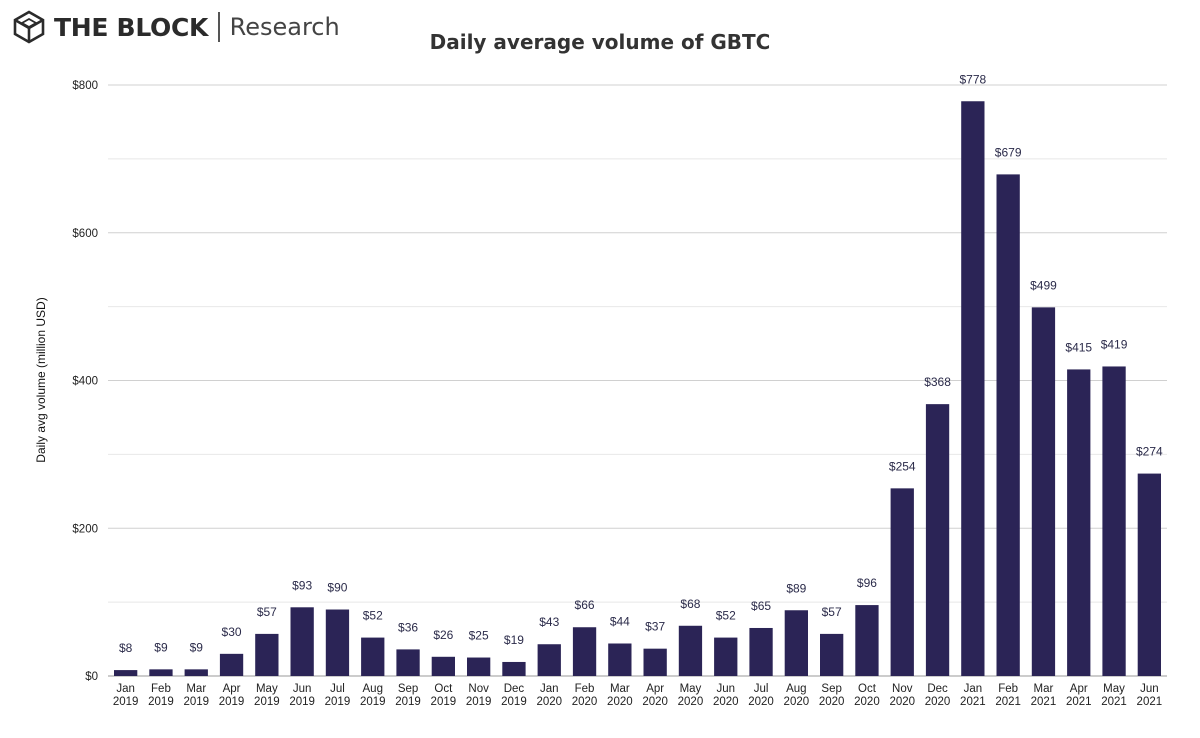 The height and width of the screenshot is (738, 1200). What do you see at coordinates (284, 27) in the screenshot?
I see `brand-subtitle: Research` at bounding box center [284, 27].